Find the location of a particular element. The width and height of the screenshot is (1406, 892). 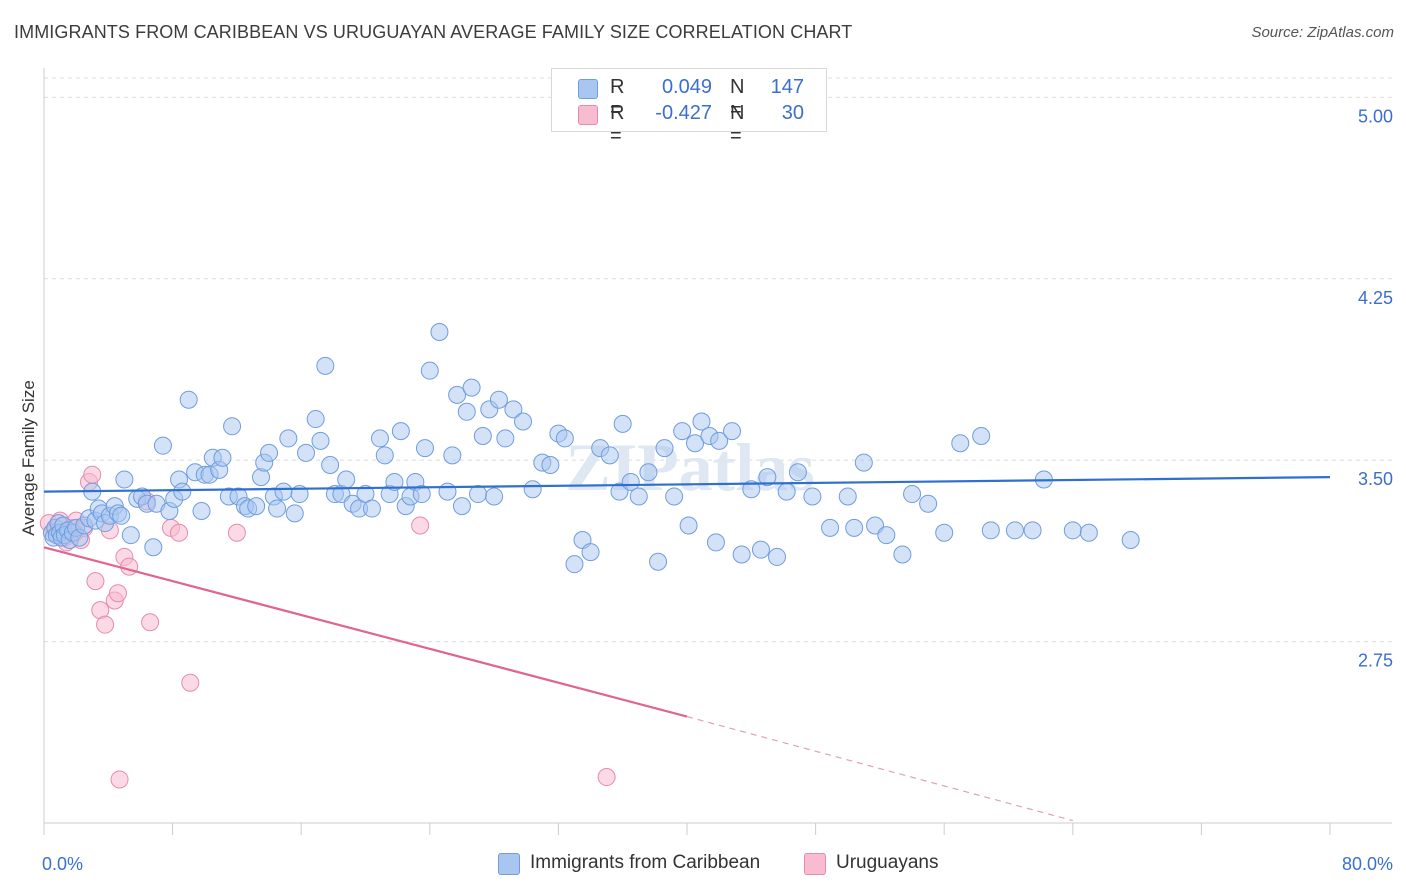

stats-legend: R = 0.049 N = 147 R = -0.427 N = 30 is located at coordinates (689, 107).